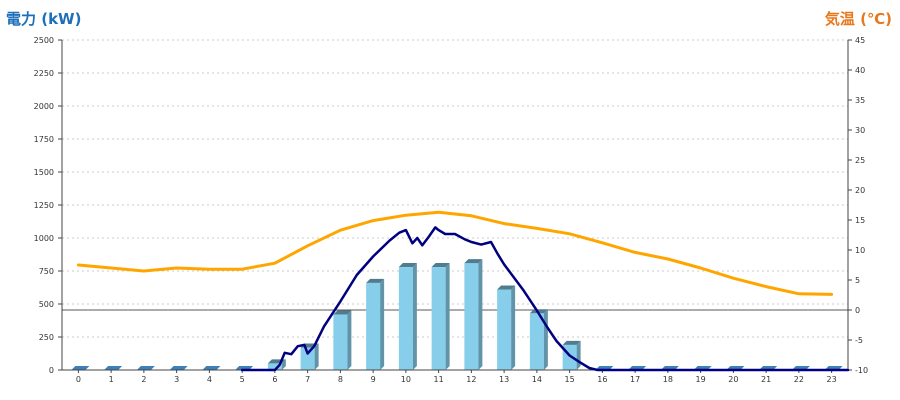 The image size is (900, 400). I want to click on right-axis-tick-label: 10, so click(860, 250).